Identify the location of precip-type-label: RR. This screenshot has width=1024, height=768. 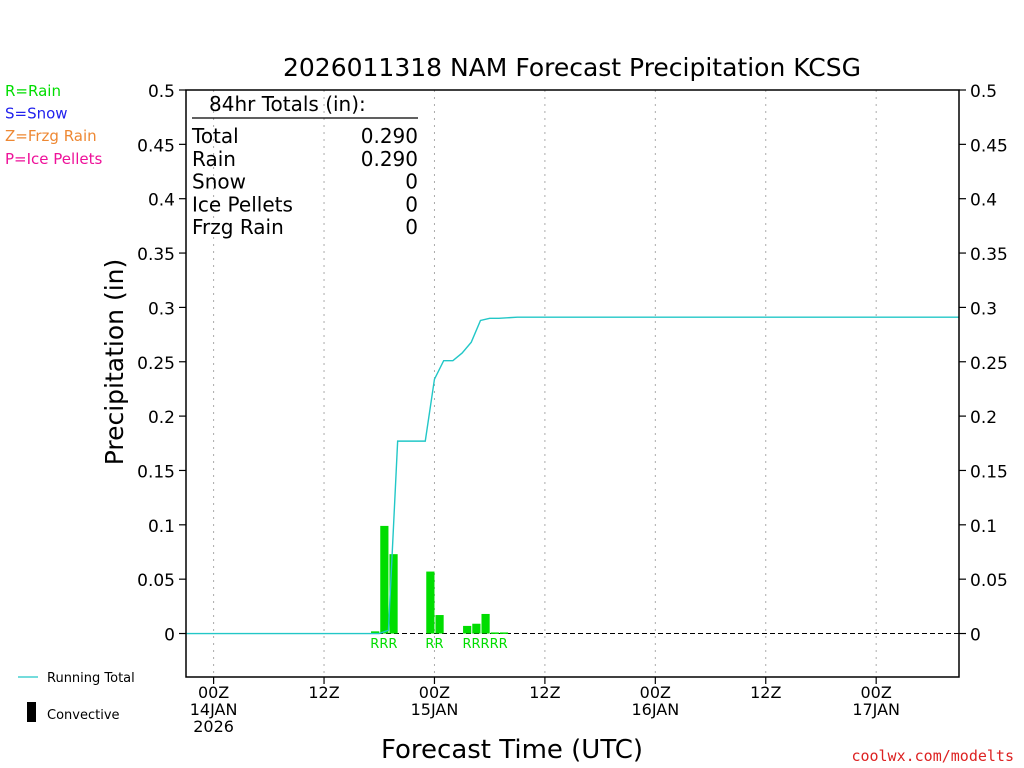
(434, 644).